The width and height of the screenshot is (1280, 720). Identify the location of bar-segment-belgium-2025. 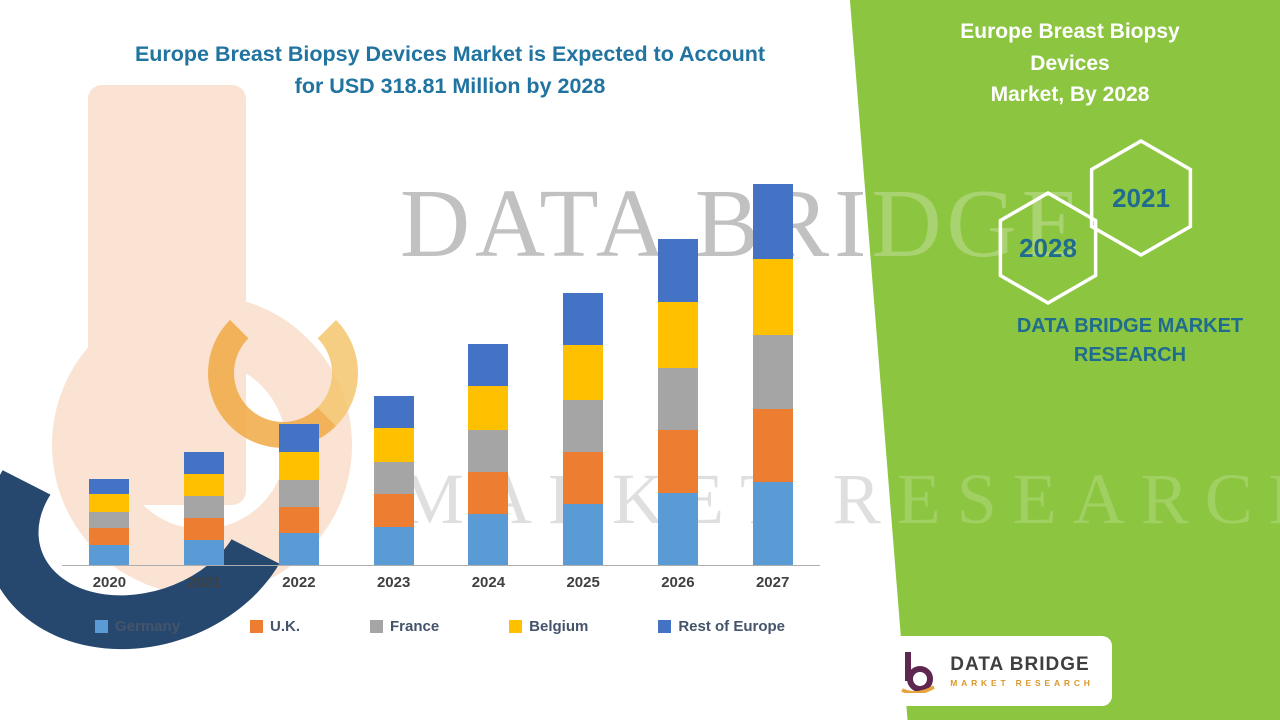
(583, 372).